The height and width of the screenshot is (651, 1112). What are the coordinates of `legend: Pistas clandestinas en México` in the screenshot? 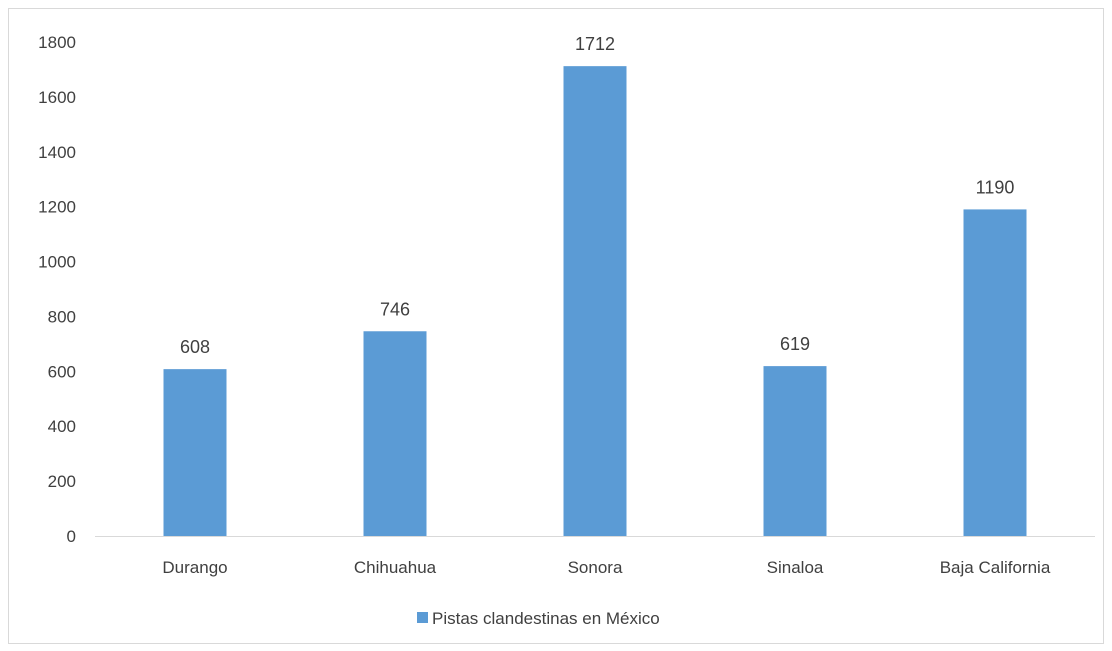 It's located at (538, 618).